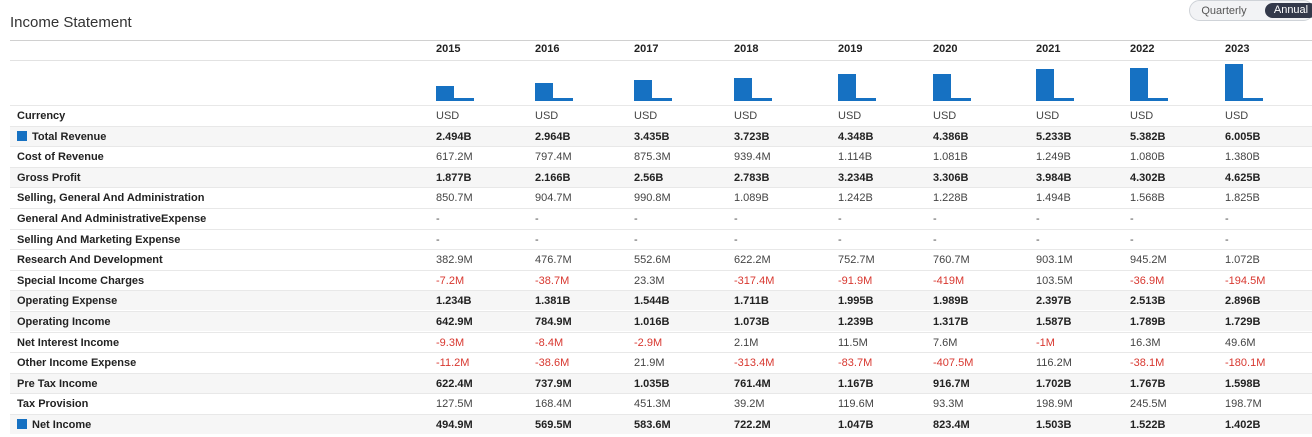 Image resolution: width=1312 pixels, height=437 pixels. Describe the element at coordinates (454, 198) in the screenshot. I see `table-cell: 850.7M` at that location.